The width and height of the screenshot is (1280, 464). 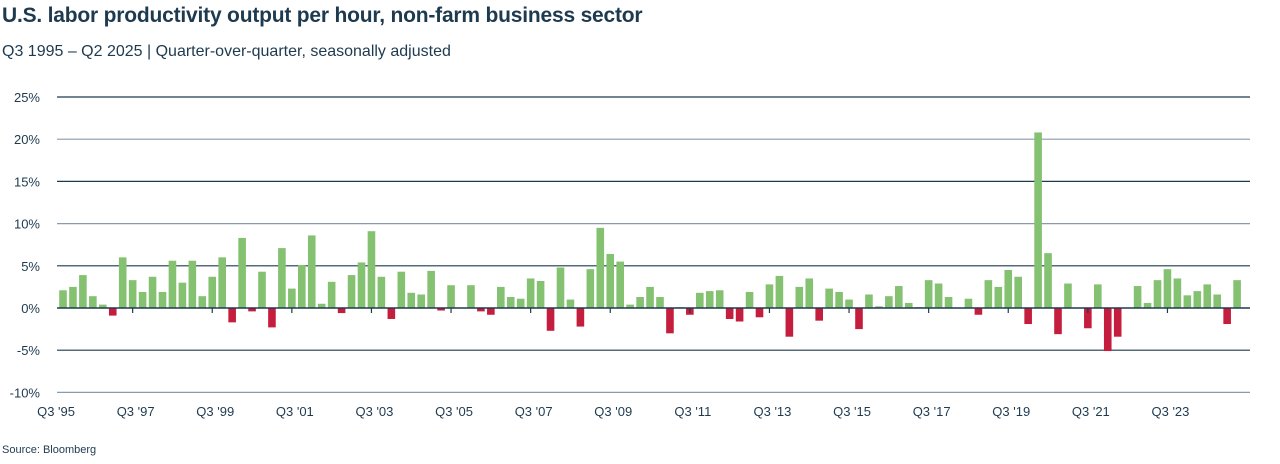 What do you see at coordinates (27, 139) in the screenshot?
I see `y-tick-label: 20%` at bounding box center [27, 139].